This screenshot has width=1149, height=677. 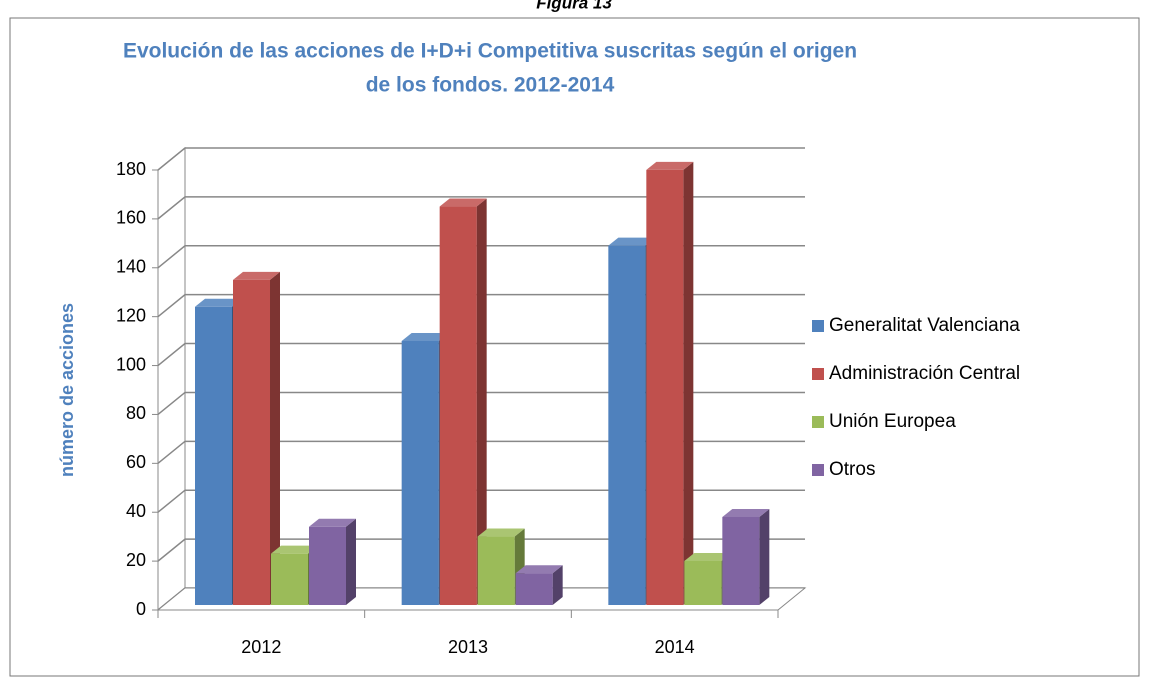 I want to click on y-tick-label: 20, so click(x=136, y=560).